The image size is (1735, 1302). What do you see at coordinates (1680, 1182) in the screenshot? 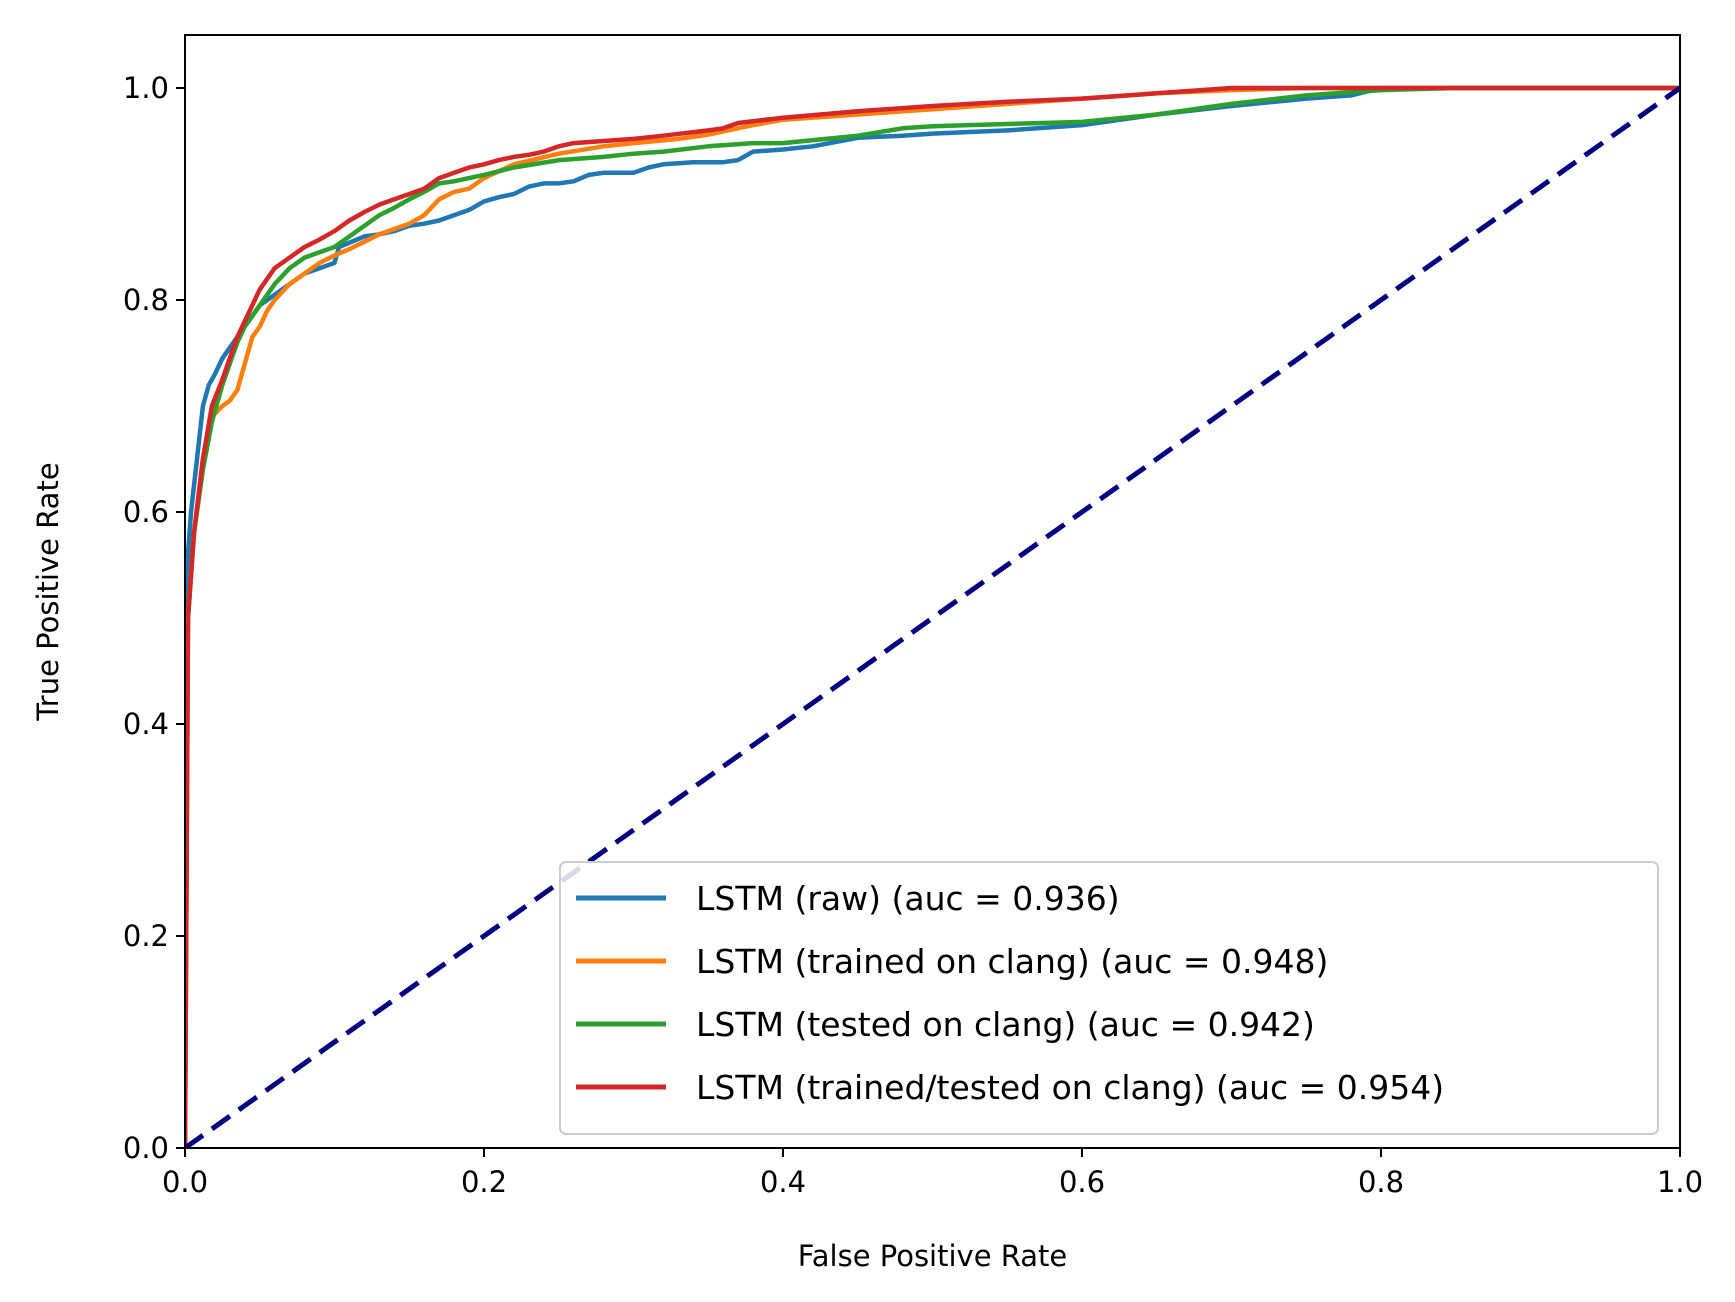
I see `x-tick-label: 1.0` at bounding box center [1680, 1182].